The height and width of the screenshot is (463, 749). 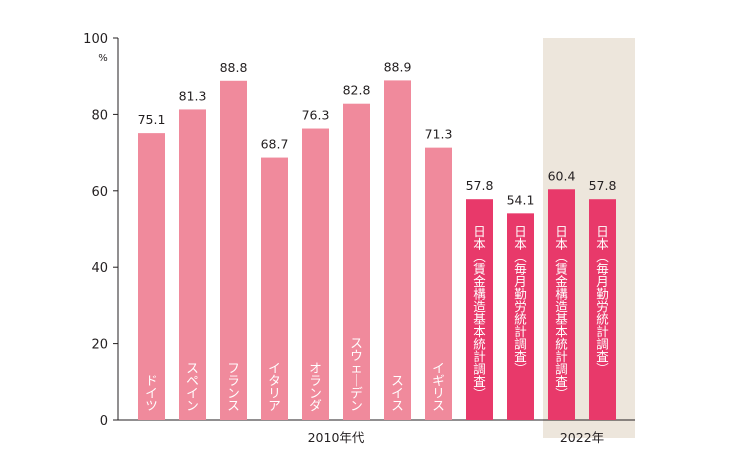 What do you see at coordinates (99, 192) in the screenshot?
I see `y-tick-label: 60` at bounding box center [99, 192].